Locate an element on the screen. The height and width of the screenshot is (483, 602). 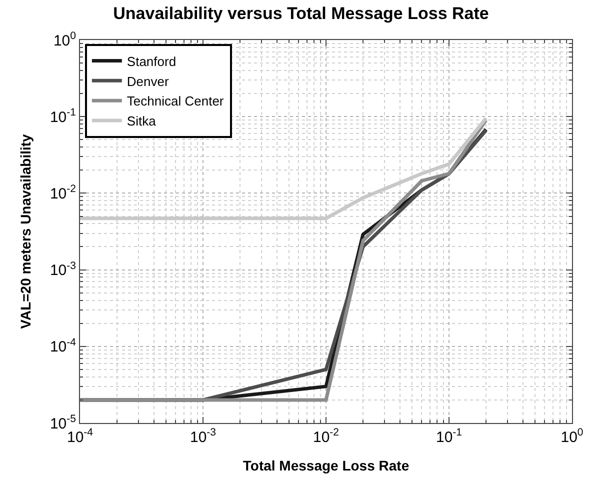
y-tick-label: 10$^{-2}$ is located at coordinates (63, 192).